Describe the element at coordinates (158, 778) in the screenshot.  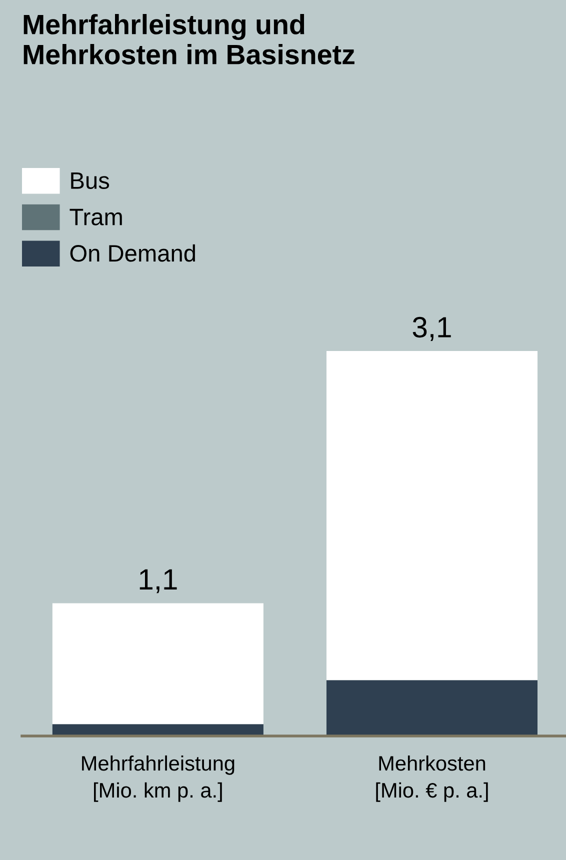
I see `x-tick-label: Mehrfahrleistung [Mio. km p. a.]` at that location.